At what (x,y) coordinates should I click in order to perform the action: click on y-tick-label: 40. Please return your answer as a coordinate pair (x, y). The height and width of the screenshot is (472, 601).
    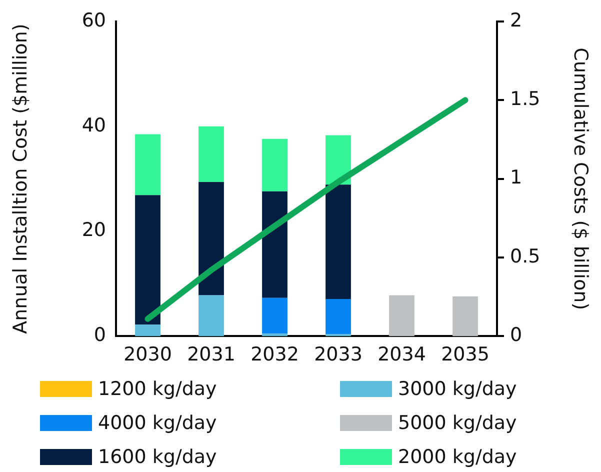
    Looking at the image, I should click on (94, 125).